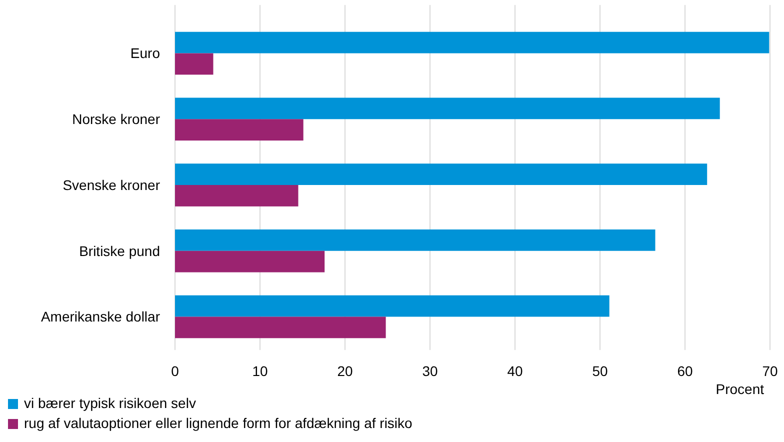 The image size is (784, 442). What do you see at coordinates (111, 184) in the screenshot?
I see `y-tick-label: Svenske kroner` at bounding box center [111, 184].